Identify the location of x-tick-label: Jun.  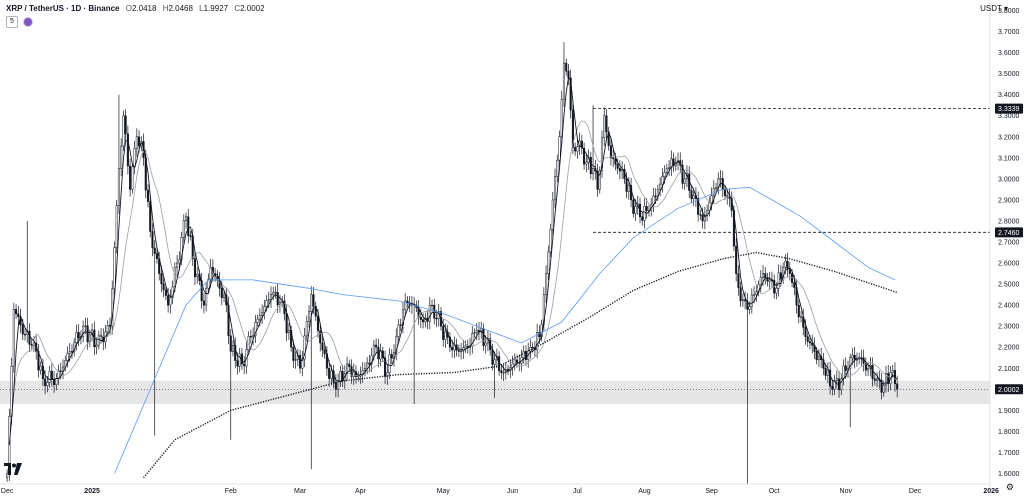
(512, 491).